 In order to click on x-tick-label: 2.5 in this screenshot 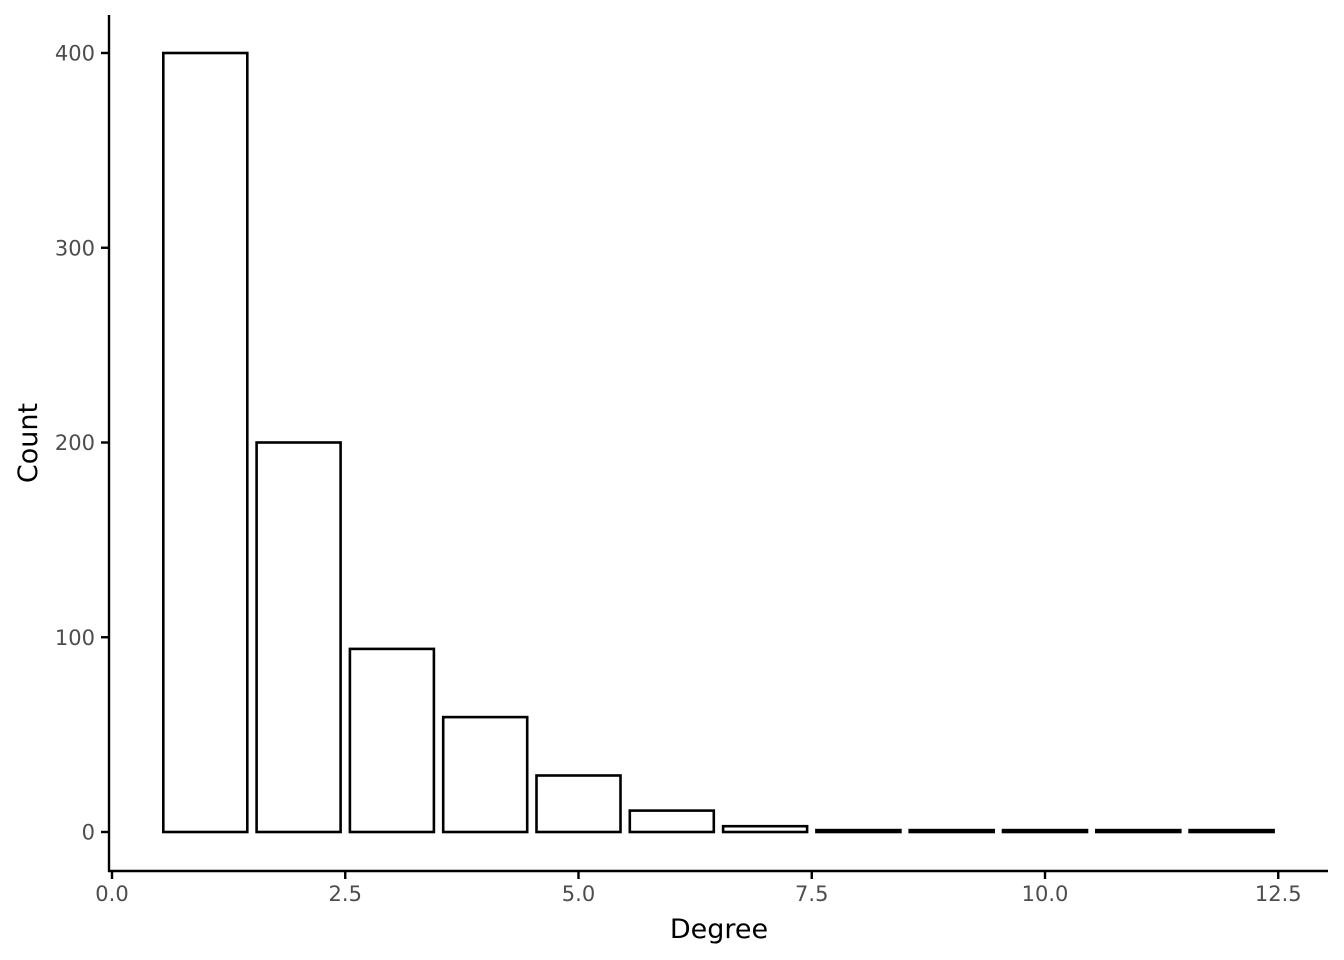, I will do `click(345, 894)`.